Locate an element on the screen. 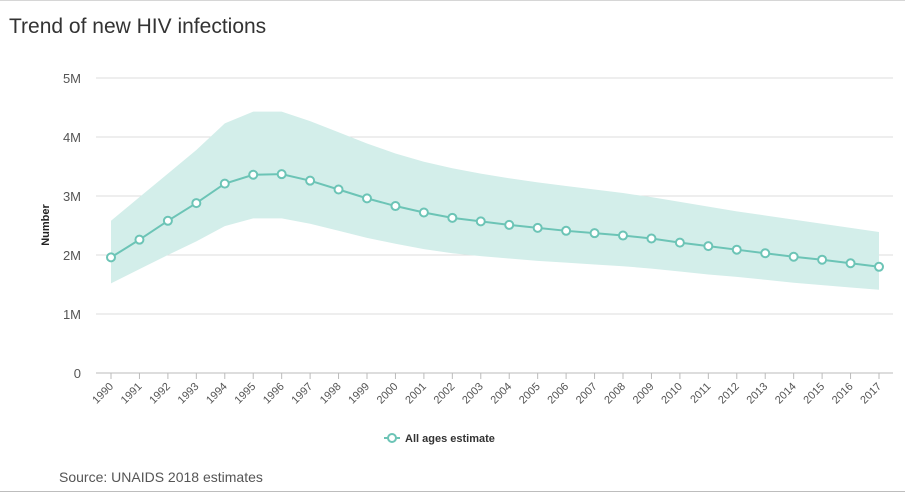 This screenshot has height=493, width=905. legend: All ages estimate is located at coordinates (439, 439).